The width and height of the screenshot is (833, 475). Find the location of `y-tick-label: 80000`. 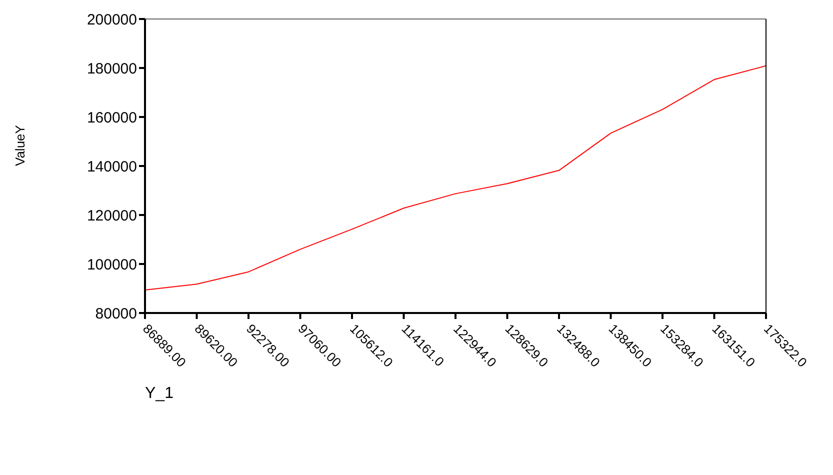

y-tick-label: 80000 is located at coordinates (116, 313).